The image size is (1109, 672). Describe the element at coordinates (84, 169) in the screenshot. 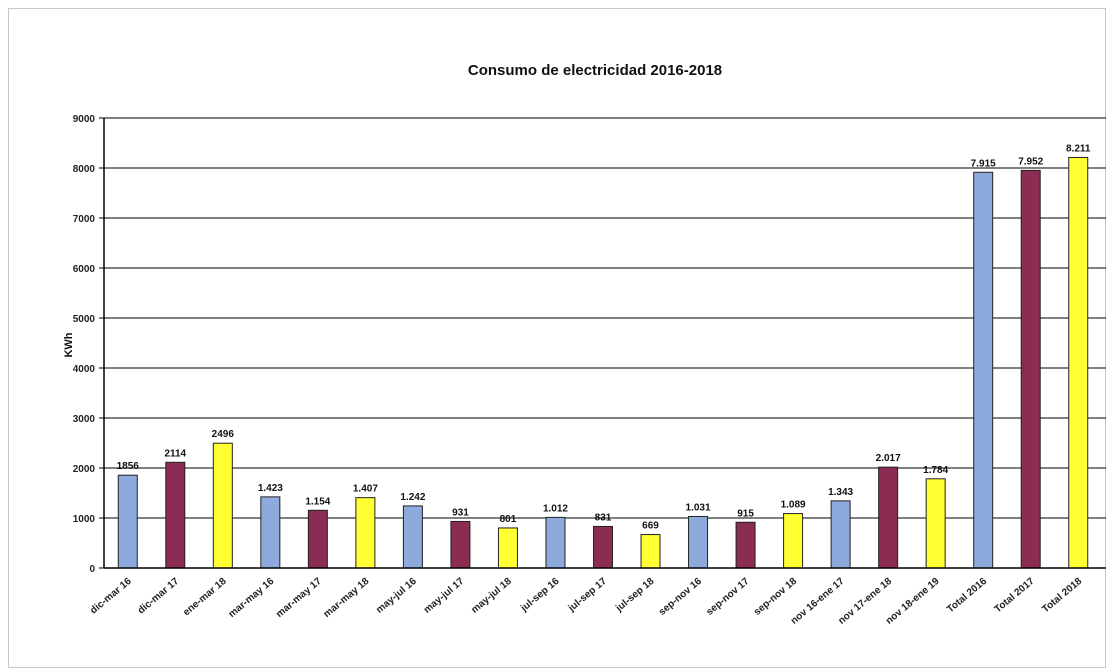

I see `y-tick-label: 8000` at that location.